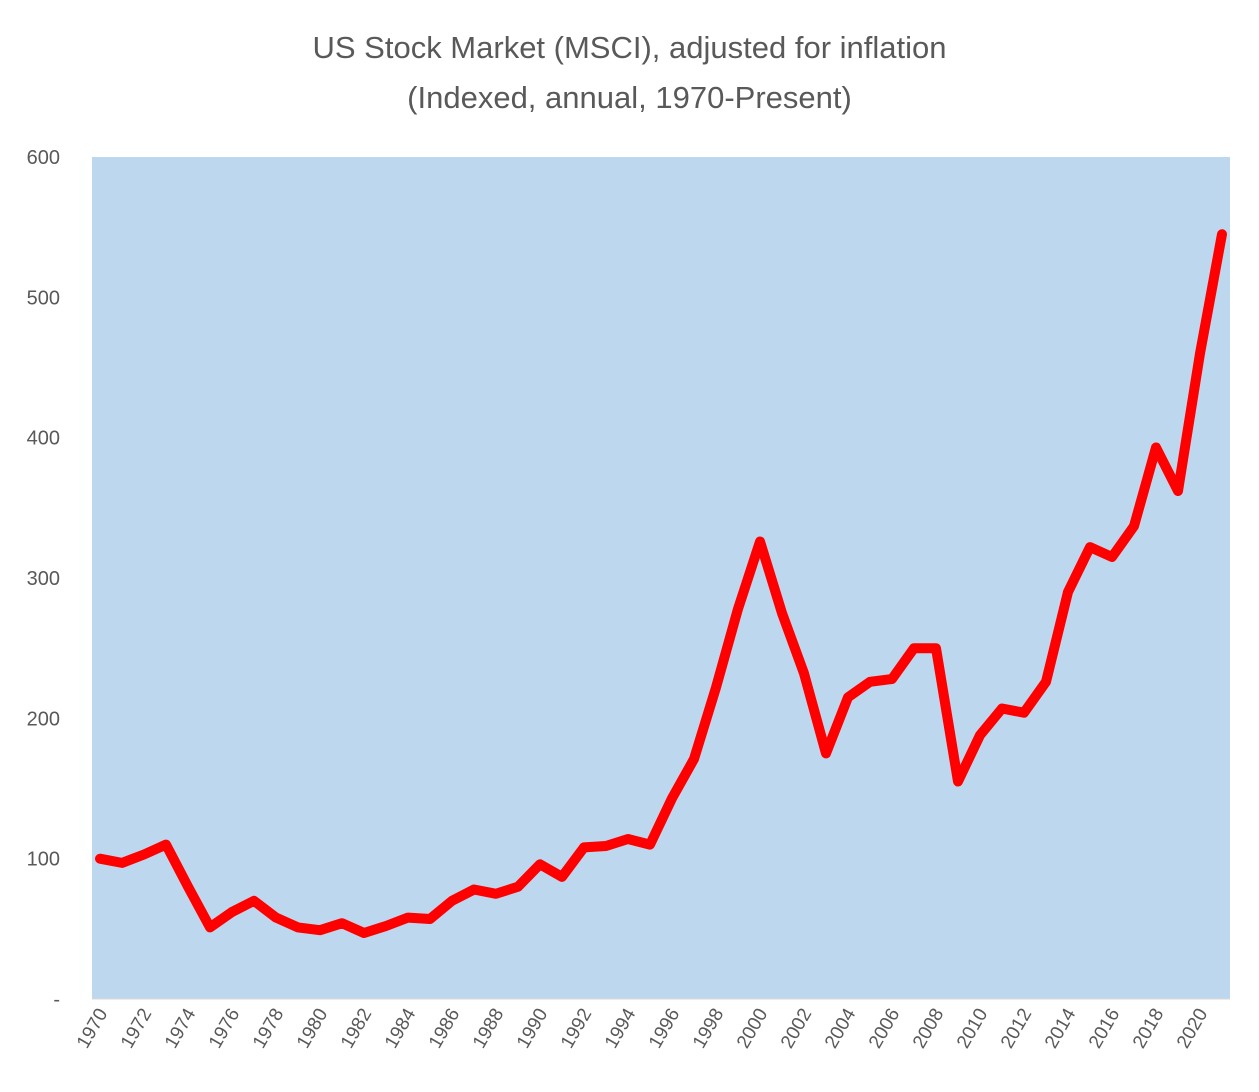 The image size is (1259, 1092). What do you see at coordinates (664, 1028) in the screenshot?
I see `x-tick-label: 1996` at bounding box center [664, 1028].